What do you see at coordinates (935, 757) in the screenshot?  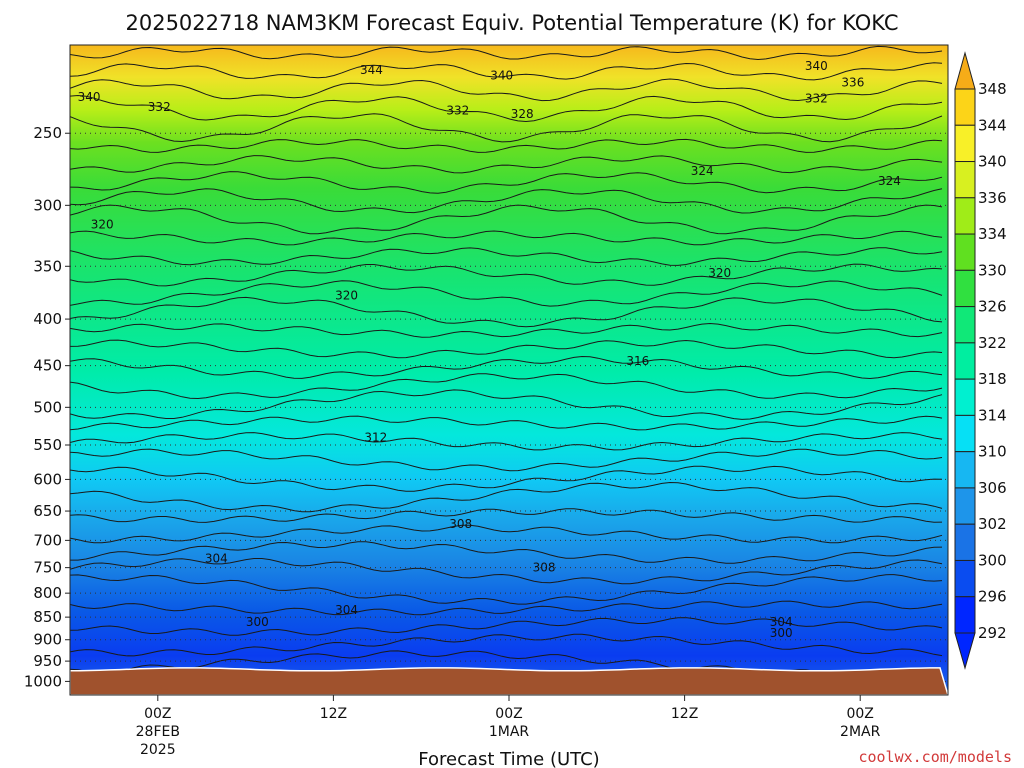 I see `credit-link: coolwx.com/models` at bounding box center [935, 757].